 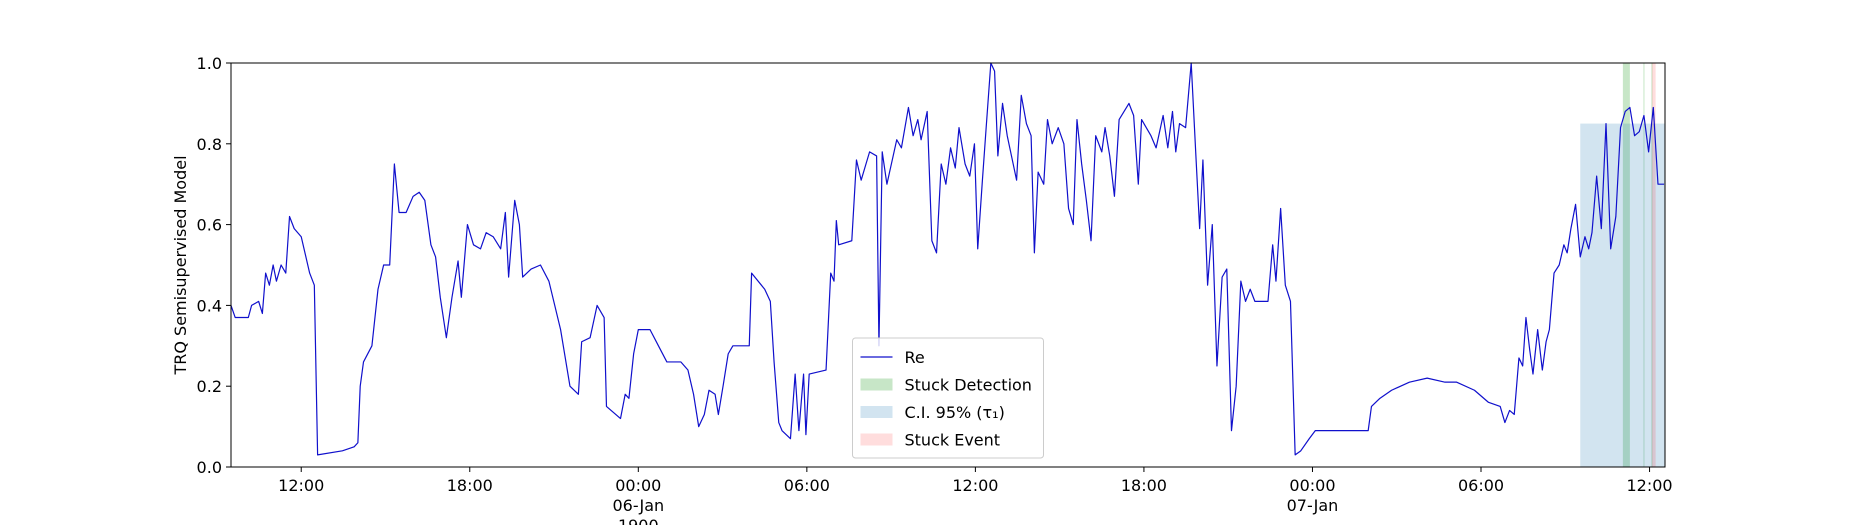 I want to click on y-tick-label: 0.2, so click(x=209, y=386).